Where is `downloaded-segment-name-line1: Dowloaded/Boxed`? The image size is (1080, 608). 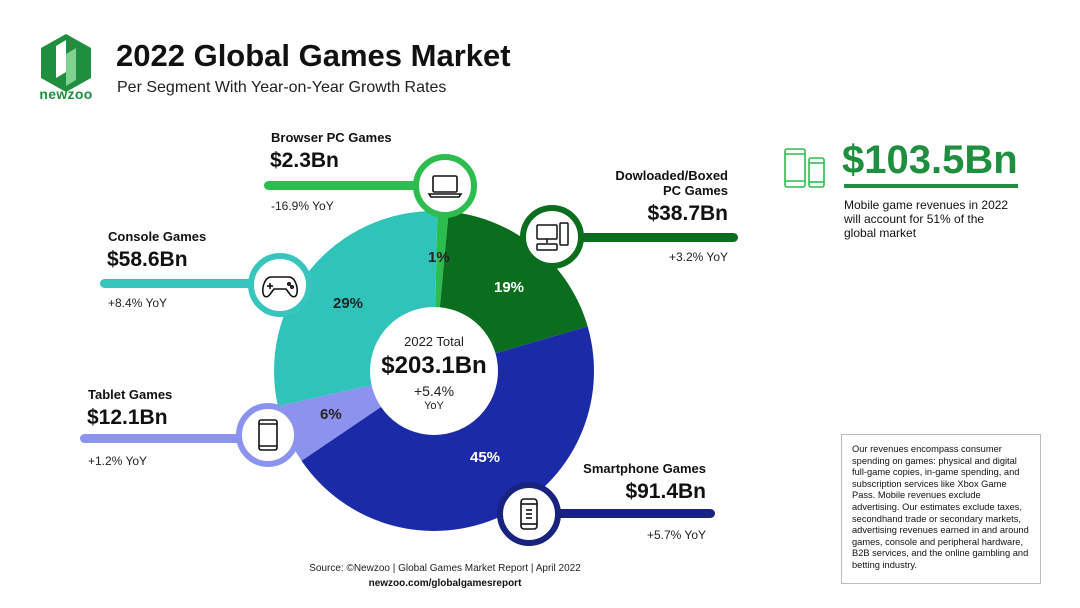
downloaded-segment-name-line1: Dowloaded/Boxed is located at coordinates (671, 175).